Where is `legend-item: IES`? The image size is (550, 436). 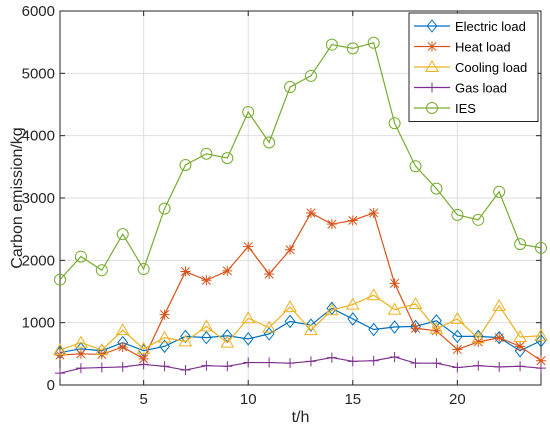 legend-item: IES is located at coordinates (445, 108).